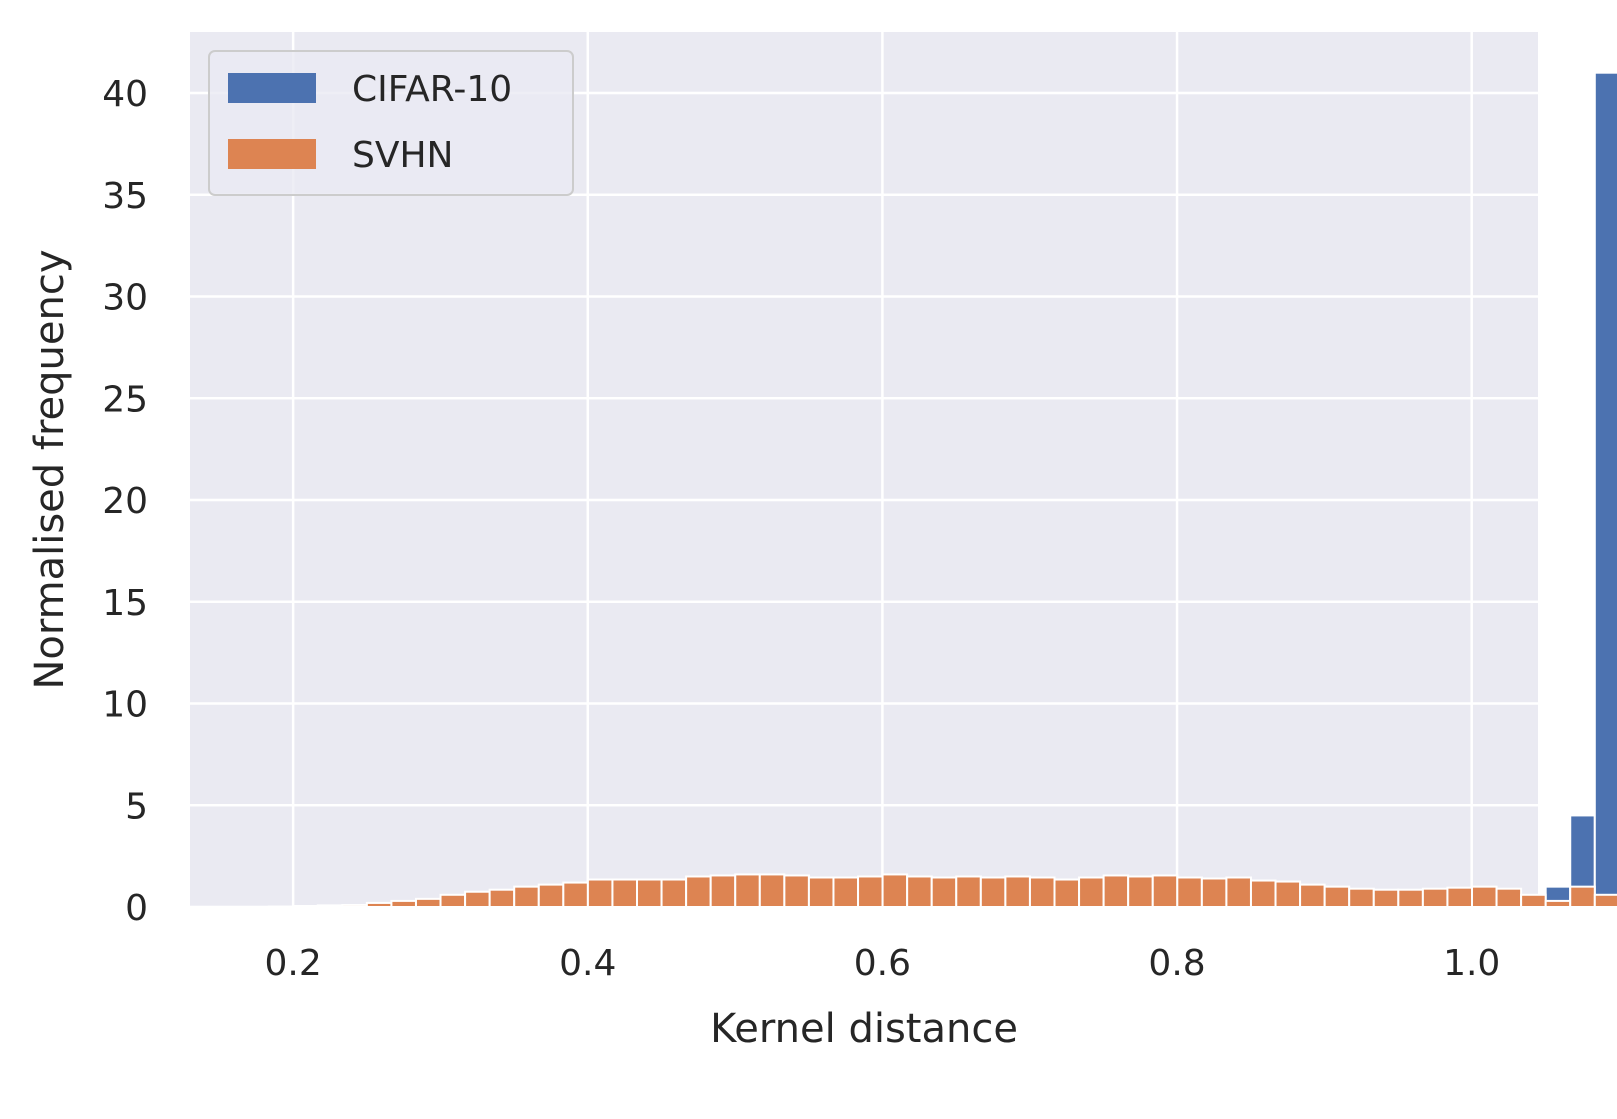 This screenshot has width=1617, height=1119. I want to click on x-tick-label: 0.8, so click(1176, 963).